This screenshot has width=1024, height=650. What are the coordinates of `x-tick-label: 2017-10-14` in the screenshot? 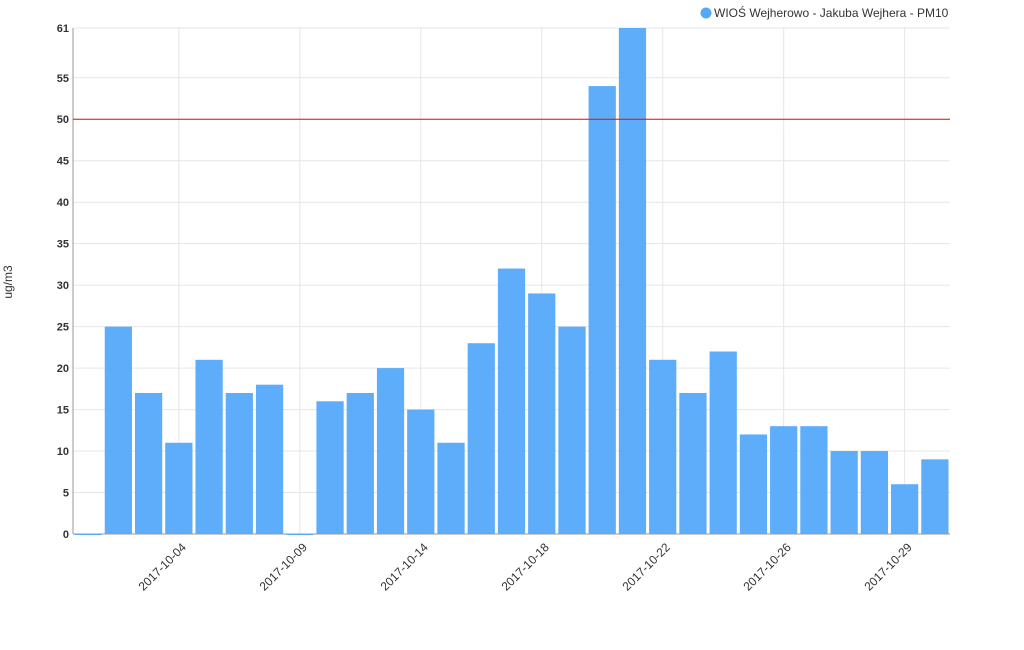 It's located at (405, 567).